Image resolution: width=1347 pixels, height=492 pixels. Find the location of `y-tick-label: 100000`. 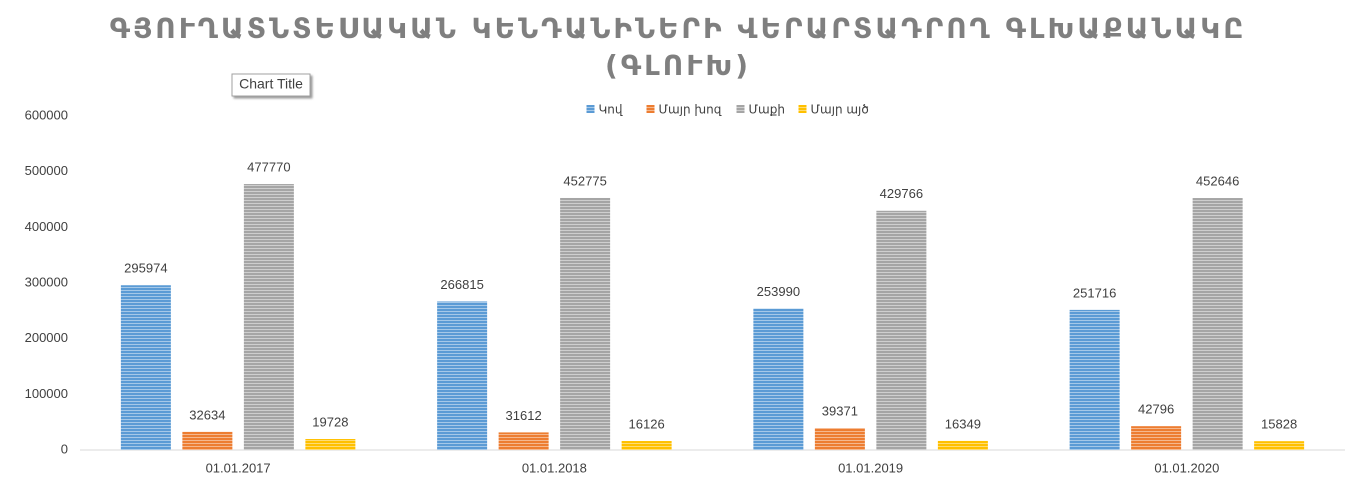

y-tick-label: 100000 is located at coordinates (46, 393).